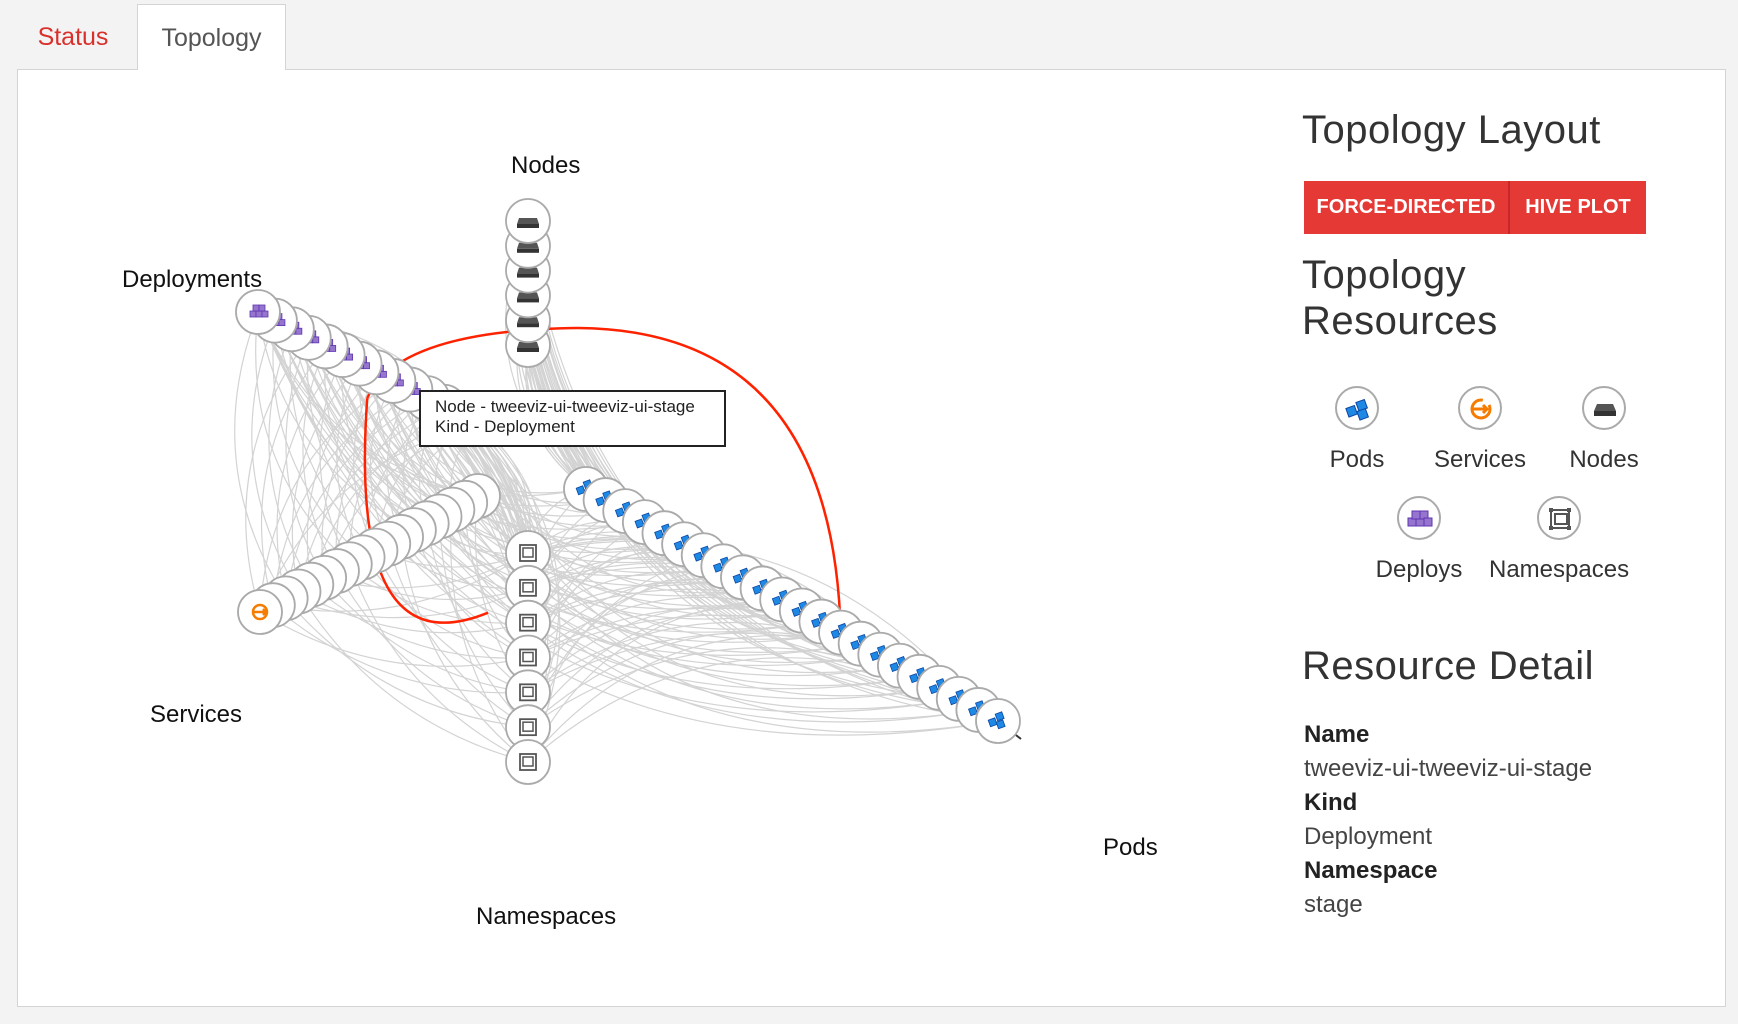 The height and width of the screenshot is (1024, 1738). Describe the element at coordinates (1480, 408) in the screenshot. I see `service-icon` at that location.